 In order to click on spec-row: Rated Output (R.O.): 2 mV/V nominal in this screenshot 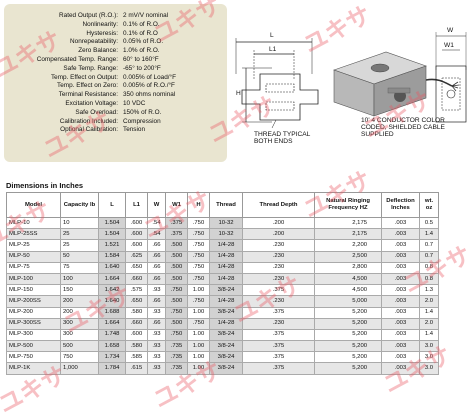, I will do `click(115, 16)`.